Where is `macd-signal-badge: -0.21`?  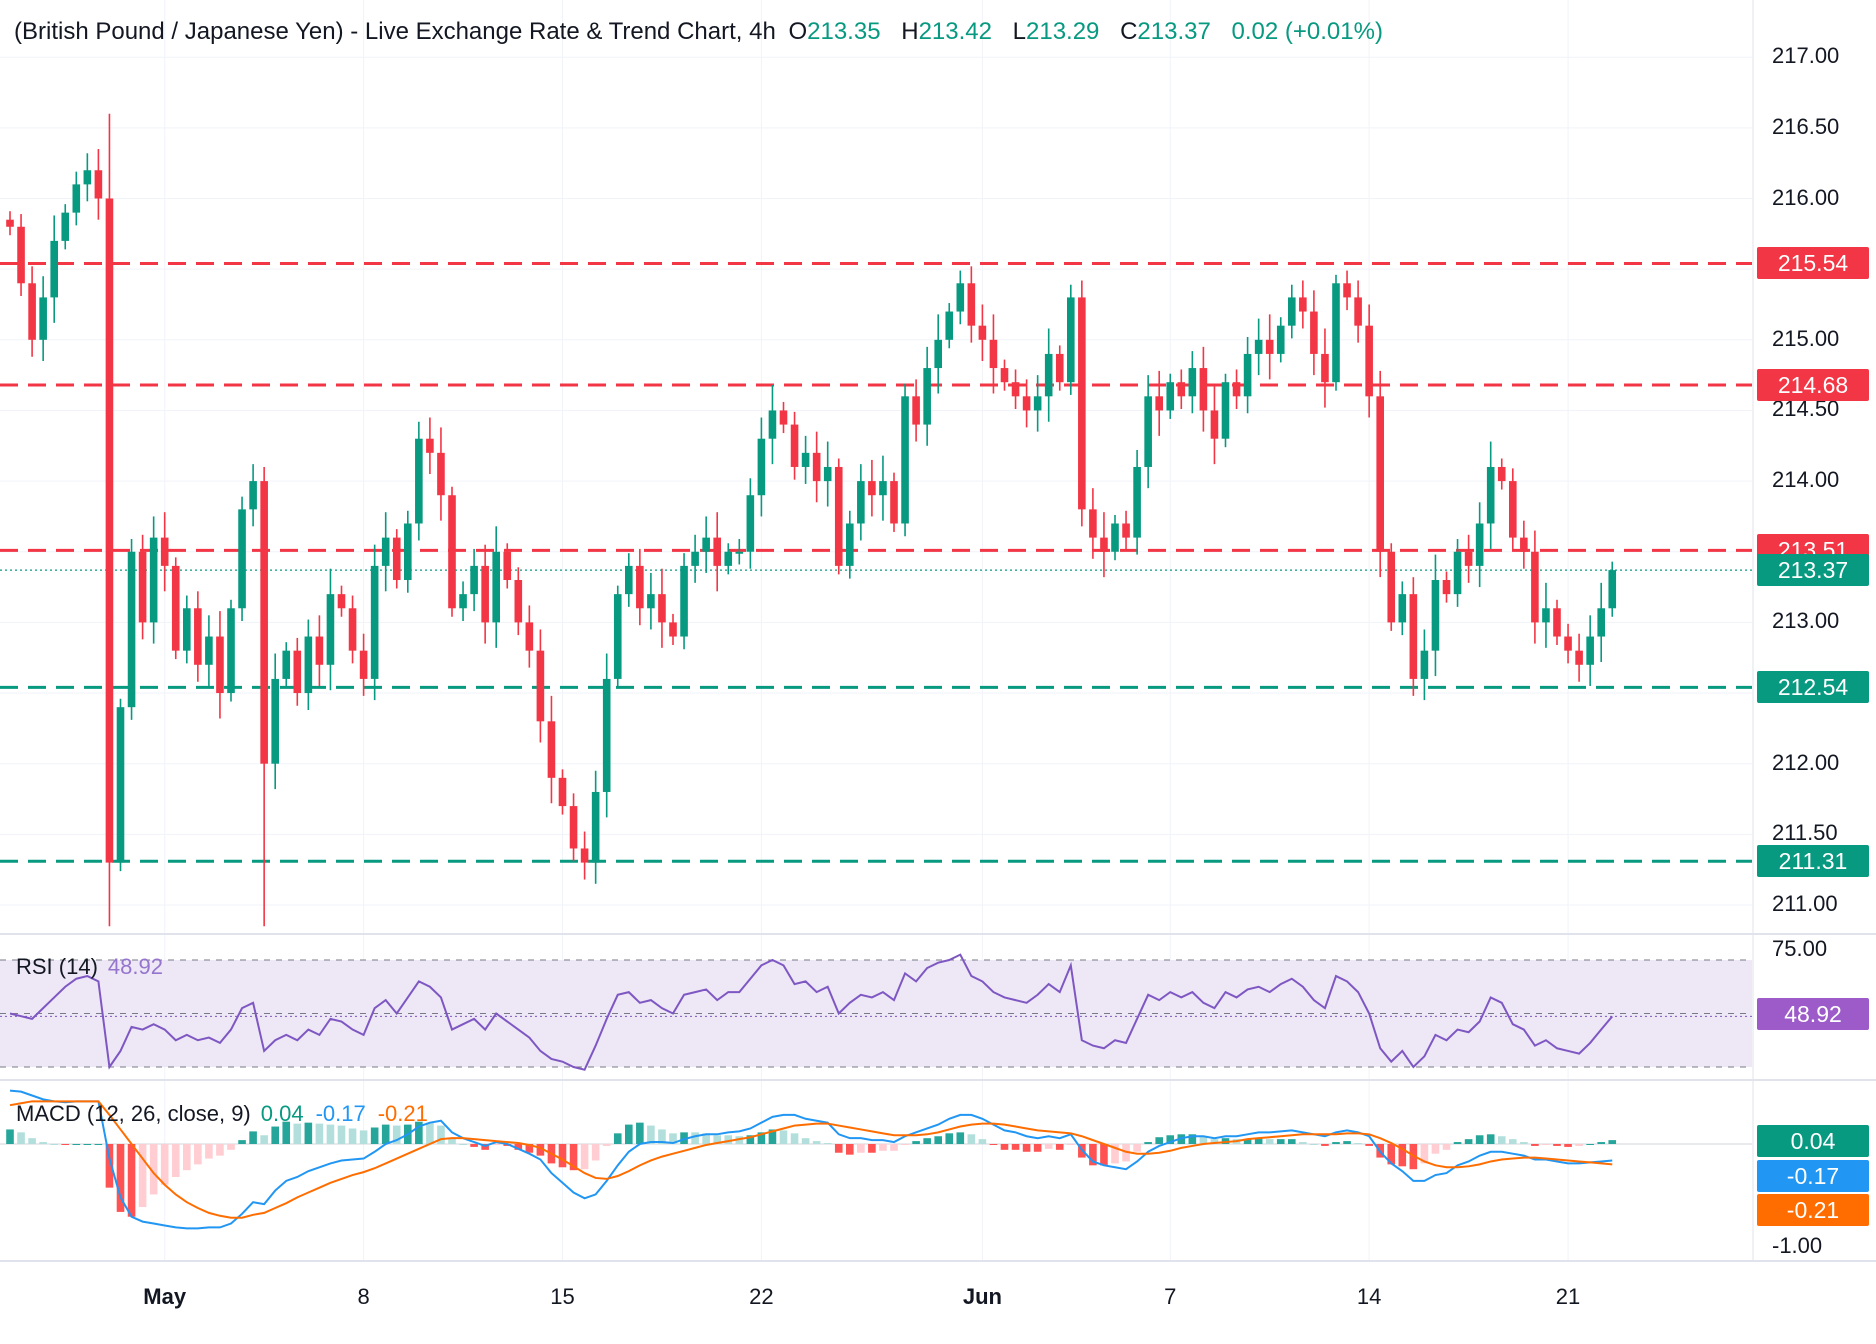
macd-signal-badge: -0.21 is located at coordinates (1813, 1210).